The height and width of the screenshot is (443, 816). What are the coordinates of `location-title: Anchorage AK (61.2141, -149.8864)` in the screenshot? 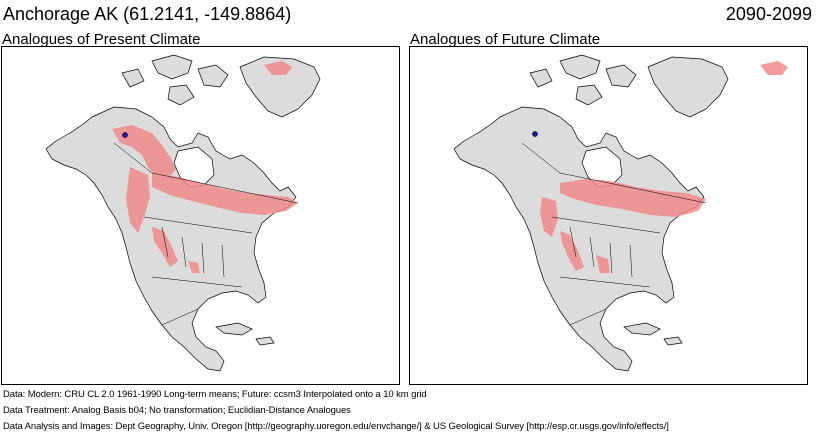 It's located at (147, 14).